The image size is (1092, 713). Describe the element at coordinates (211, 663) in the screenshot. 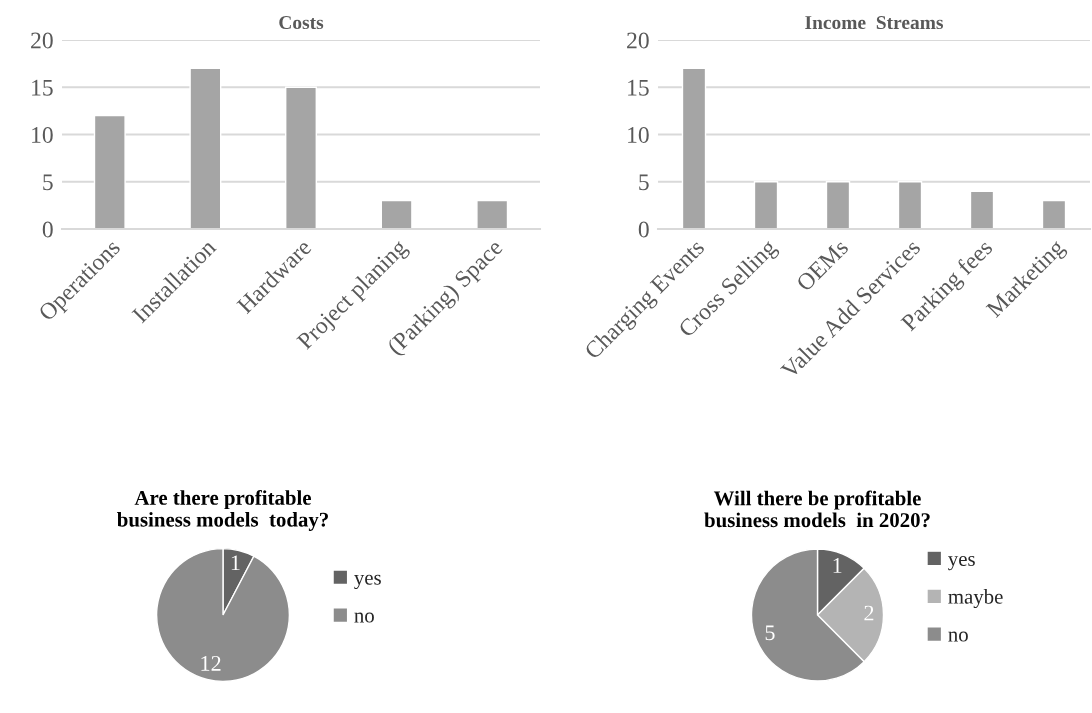

I see `data-label: 12` at that location.